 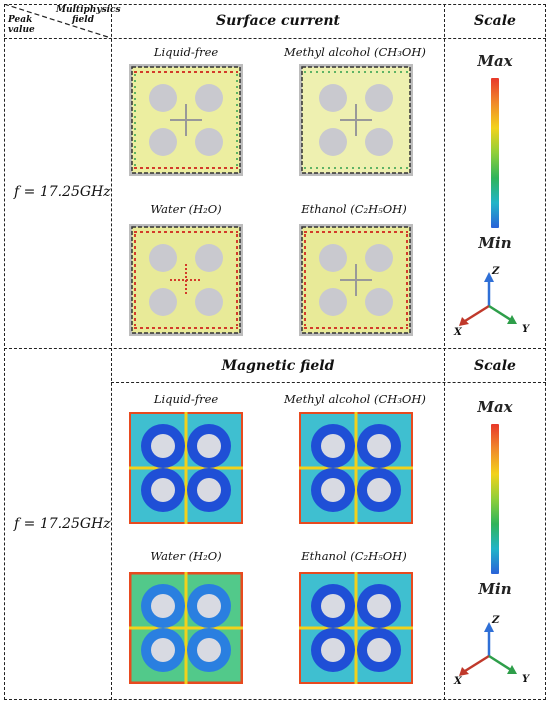 What do you see at coordinates (62, 524) in the screenshot?
I see `frequency-label-magnetic: f = 17.25GHz` at bounding box center [62, 524].